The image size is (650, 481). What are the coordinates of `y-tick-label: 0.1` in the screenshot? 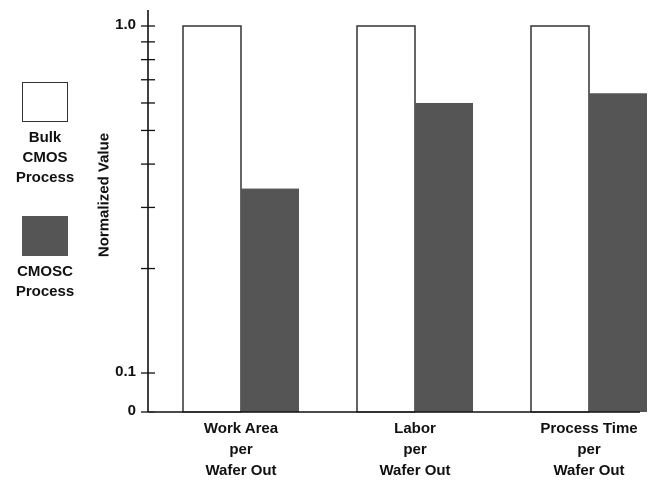 It's located at (125, 371).